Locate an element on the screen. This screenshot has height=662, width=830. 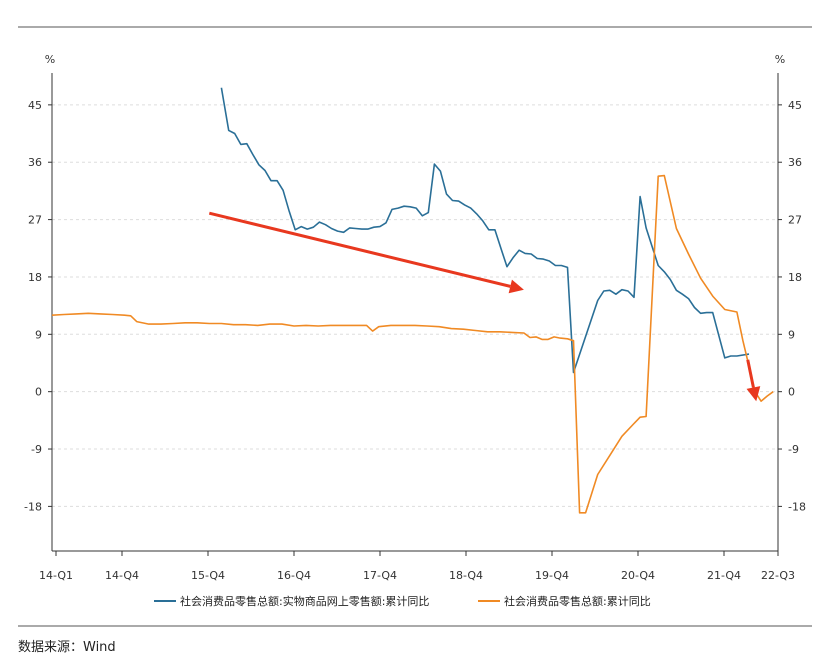
x-tick-label: 16-Q4 is located at coordinates (294, 575).